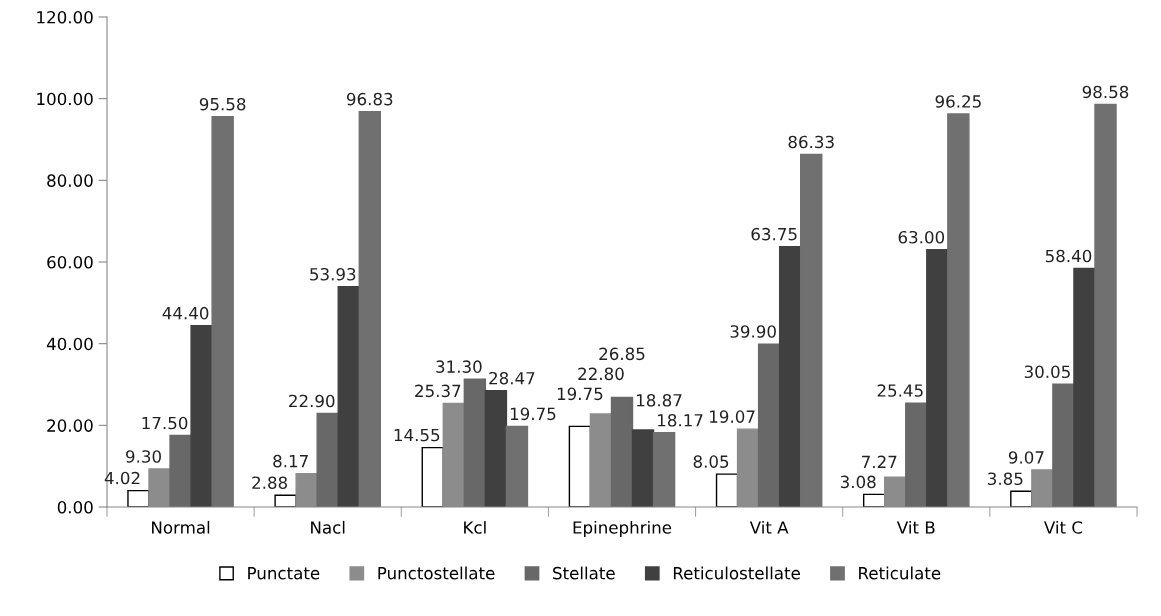 The height and width of the screenshot is (616, 1161). I want to click on data-label: 98.58, so click(1105, 92).